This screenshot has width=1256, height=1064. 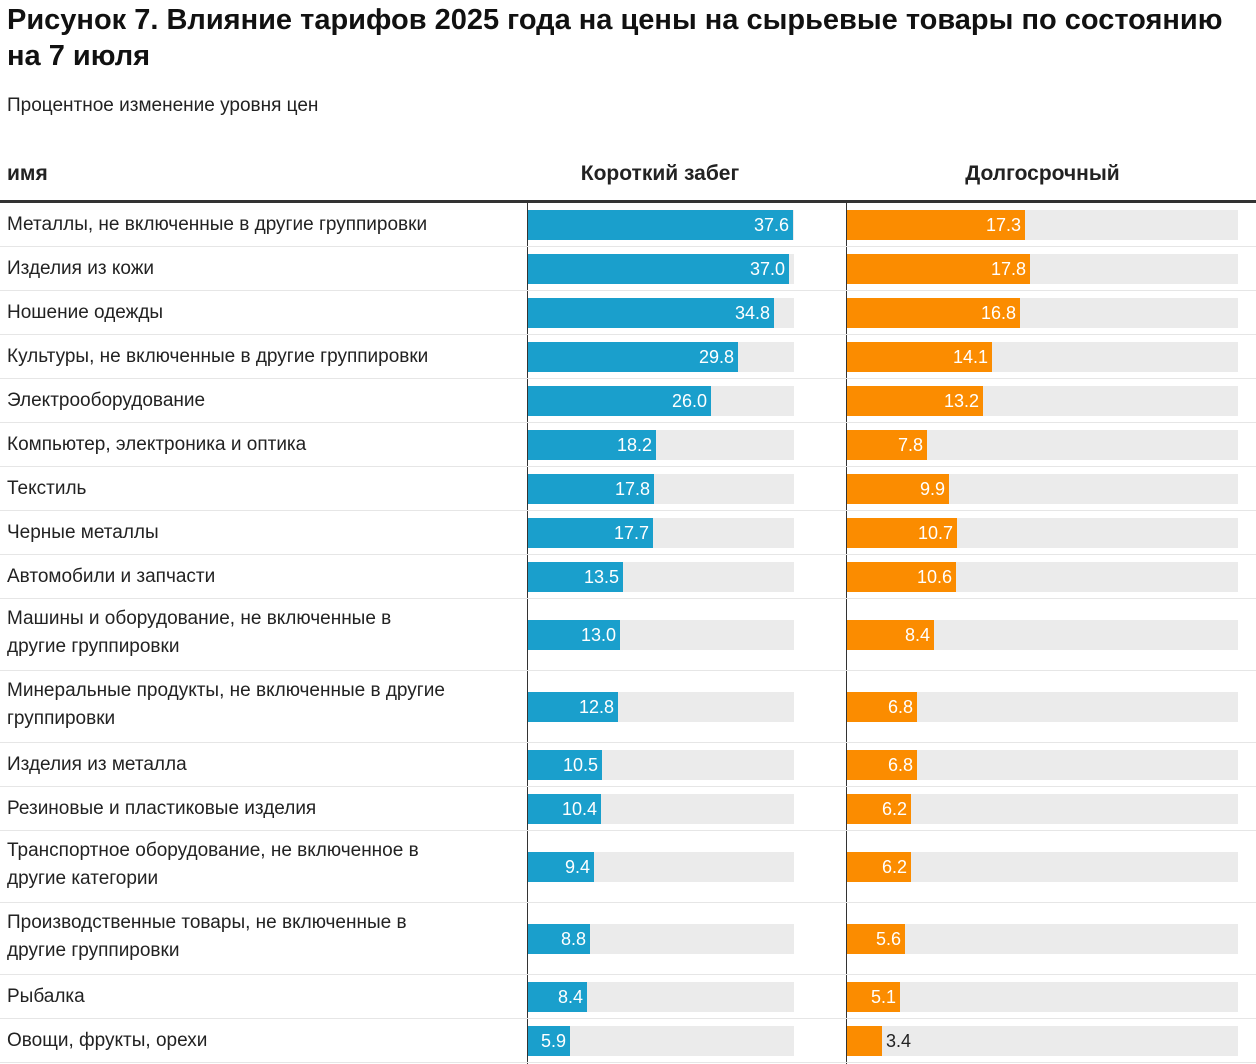 I want to click on table-row: Автомобили и запчасти 13.5 10.6, so click(x=628, y=577).